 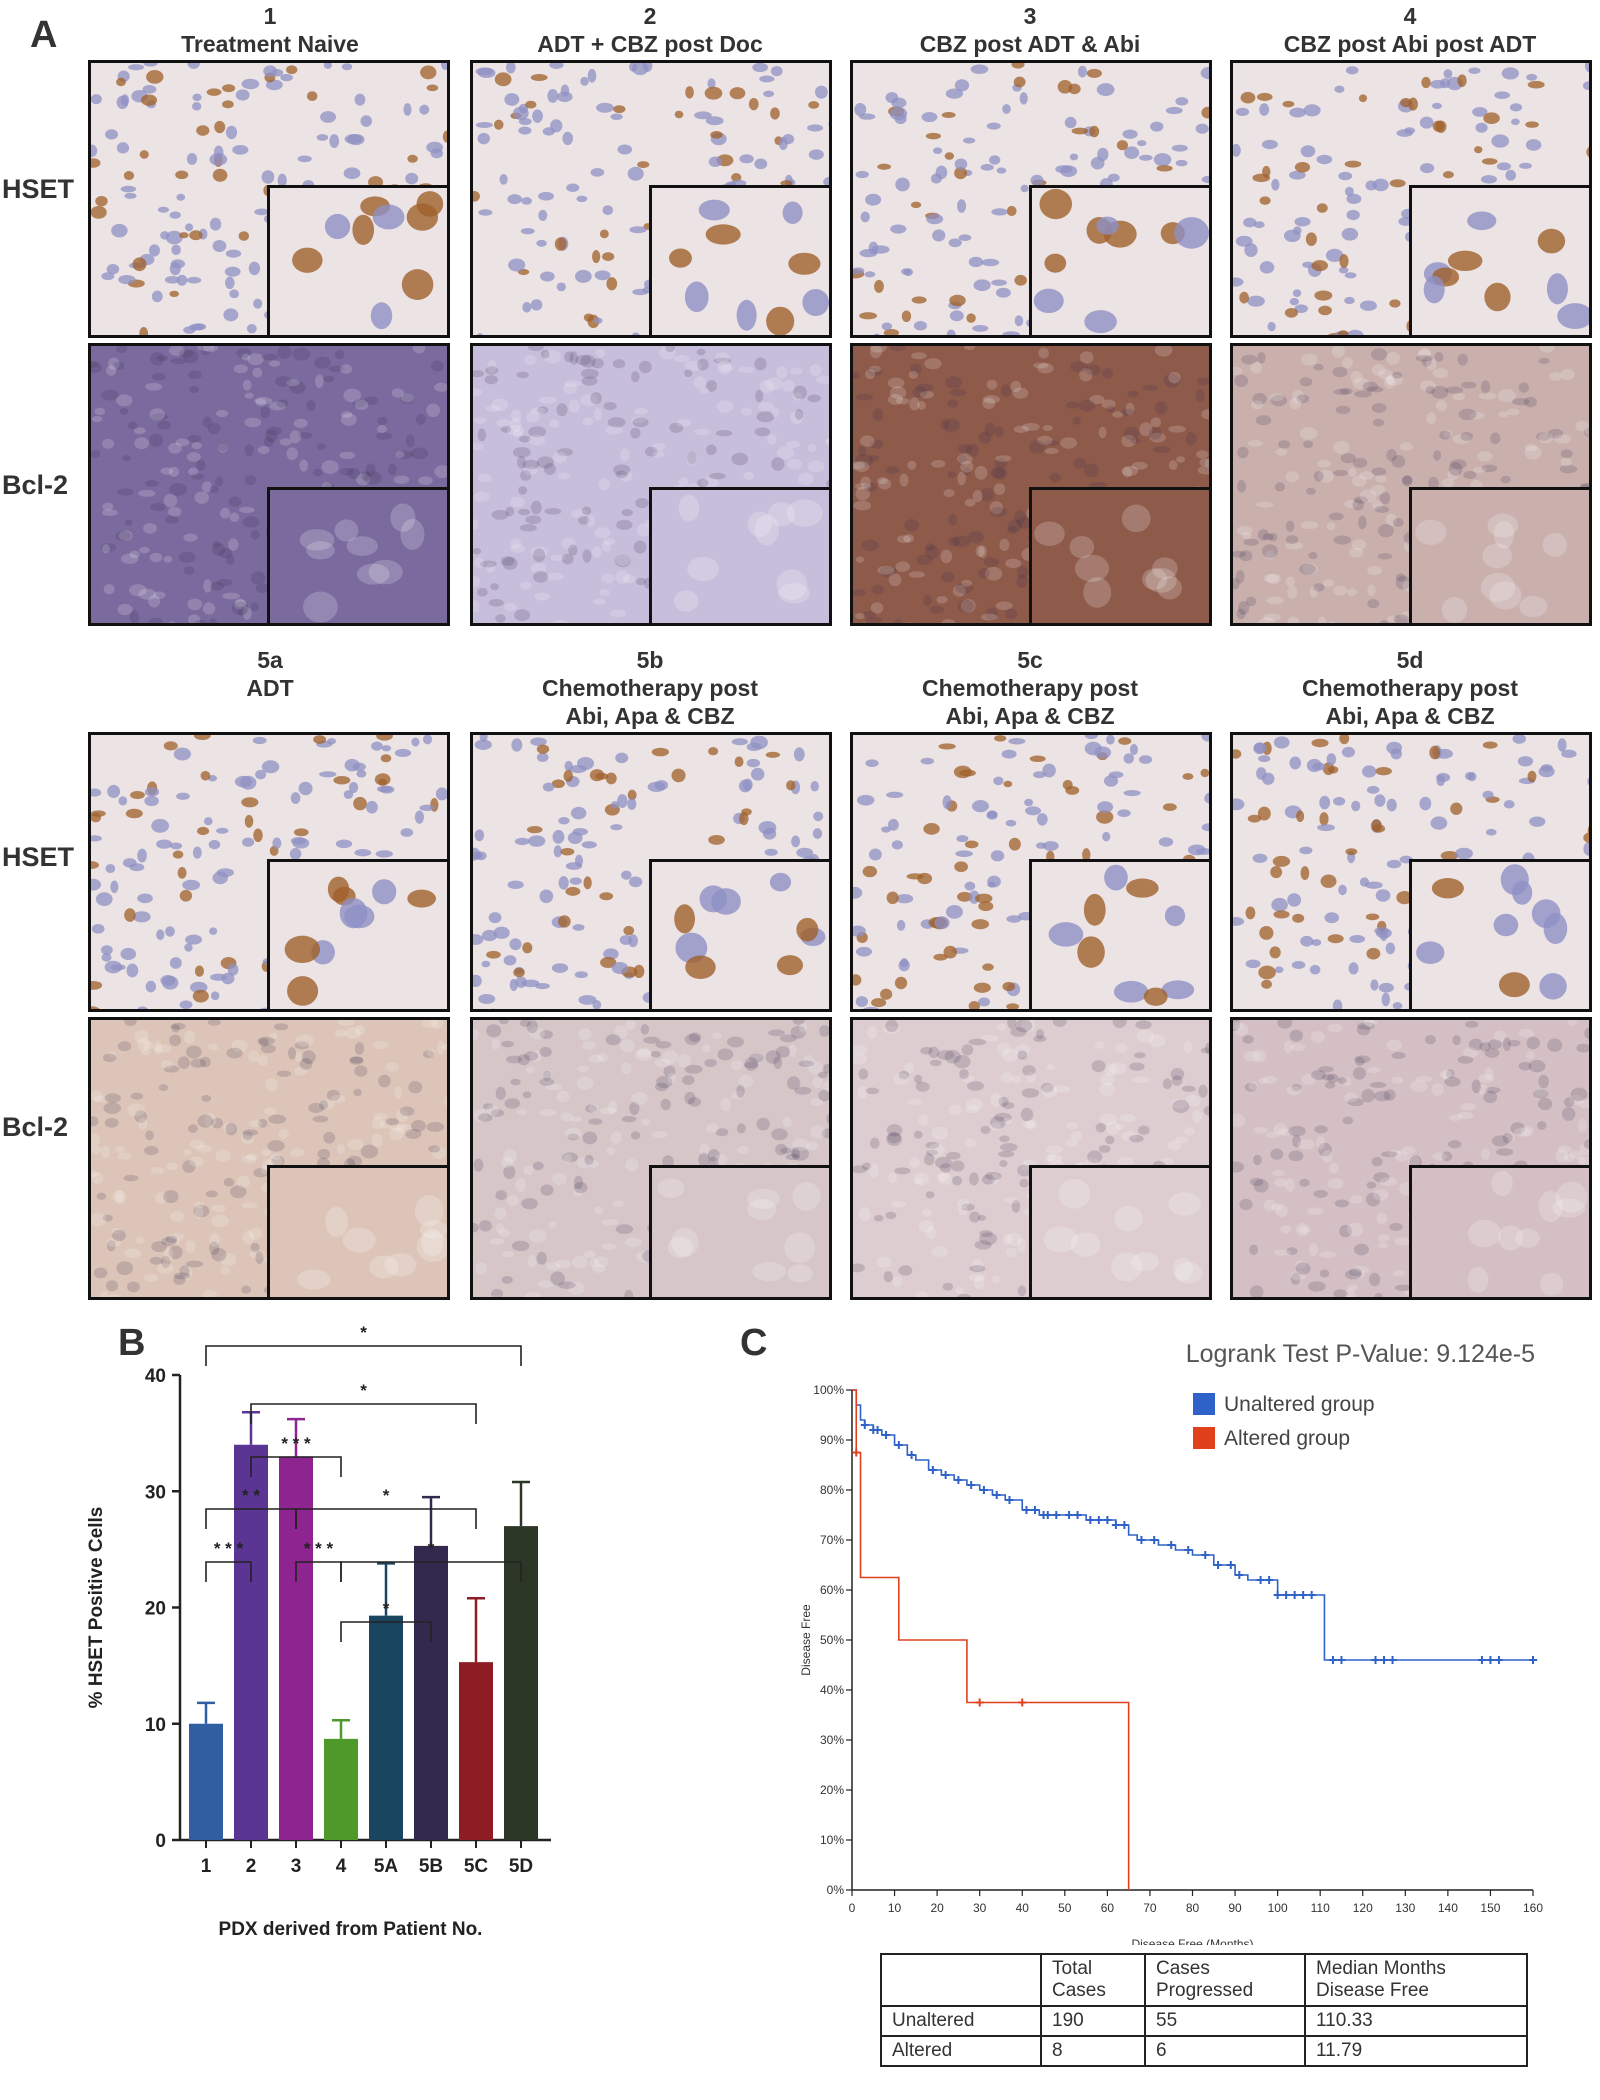 I want to click on table-cell: Cases Progressed, so click(x=1225, y=1980).